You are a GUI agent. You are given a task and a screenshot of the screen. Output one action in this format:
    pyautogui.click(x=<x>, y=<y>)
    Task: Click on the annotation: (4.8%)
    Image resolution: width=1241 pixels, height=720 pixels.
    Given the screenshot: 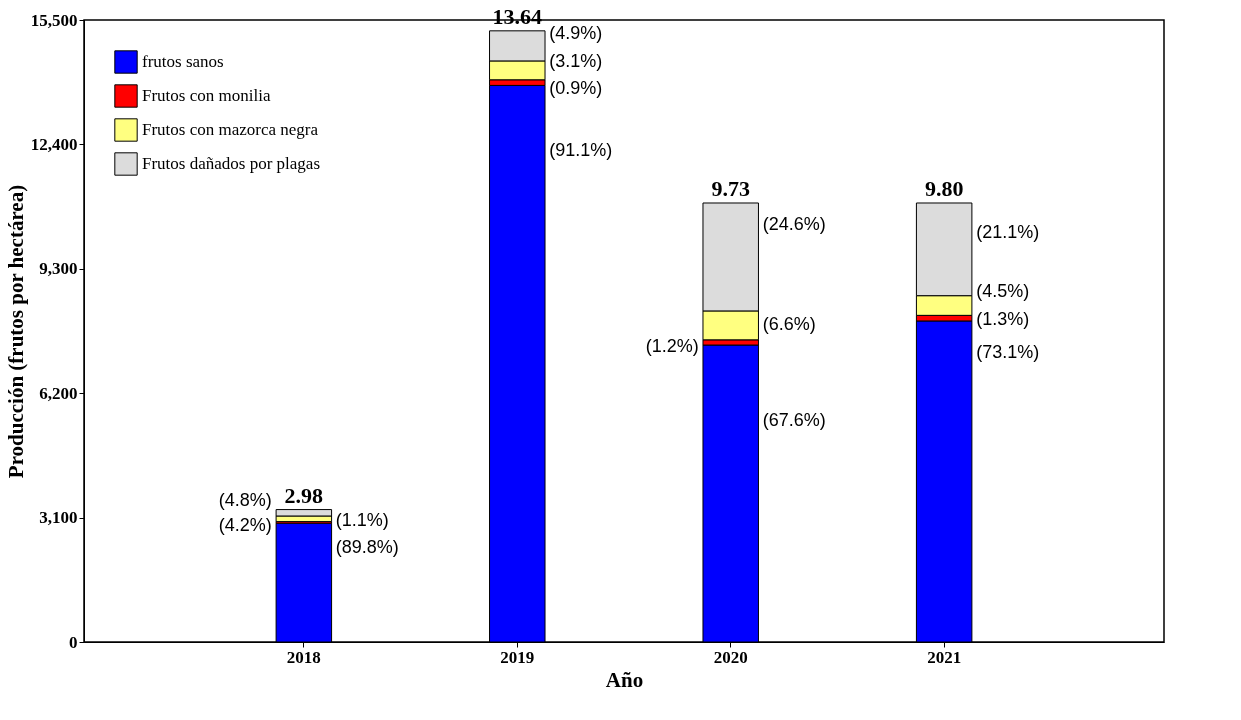 What is the action you would take?
    pyautogui.click(x=245, y=499)
    